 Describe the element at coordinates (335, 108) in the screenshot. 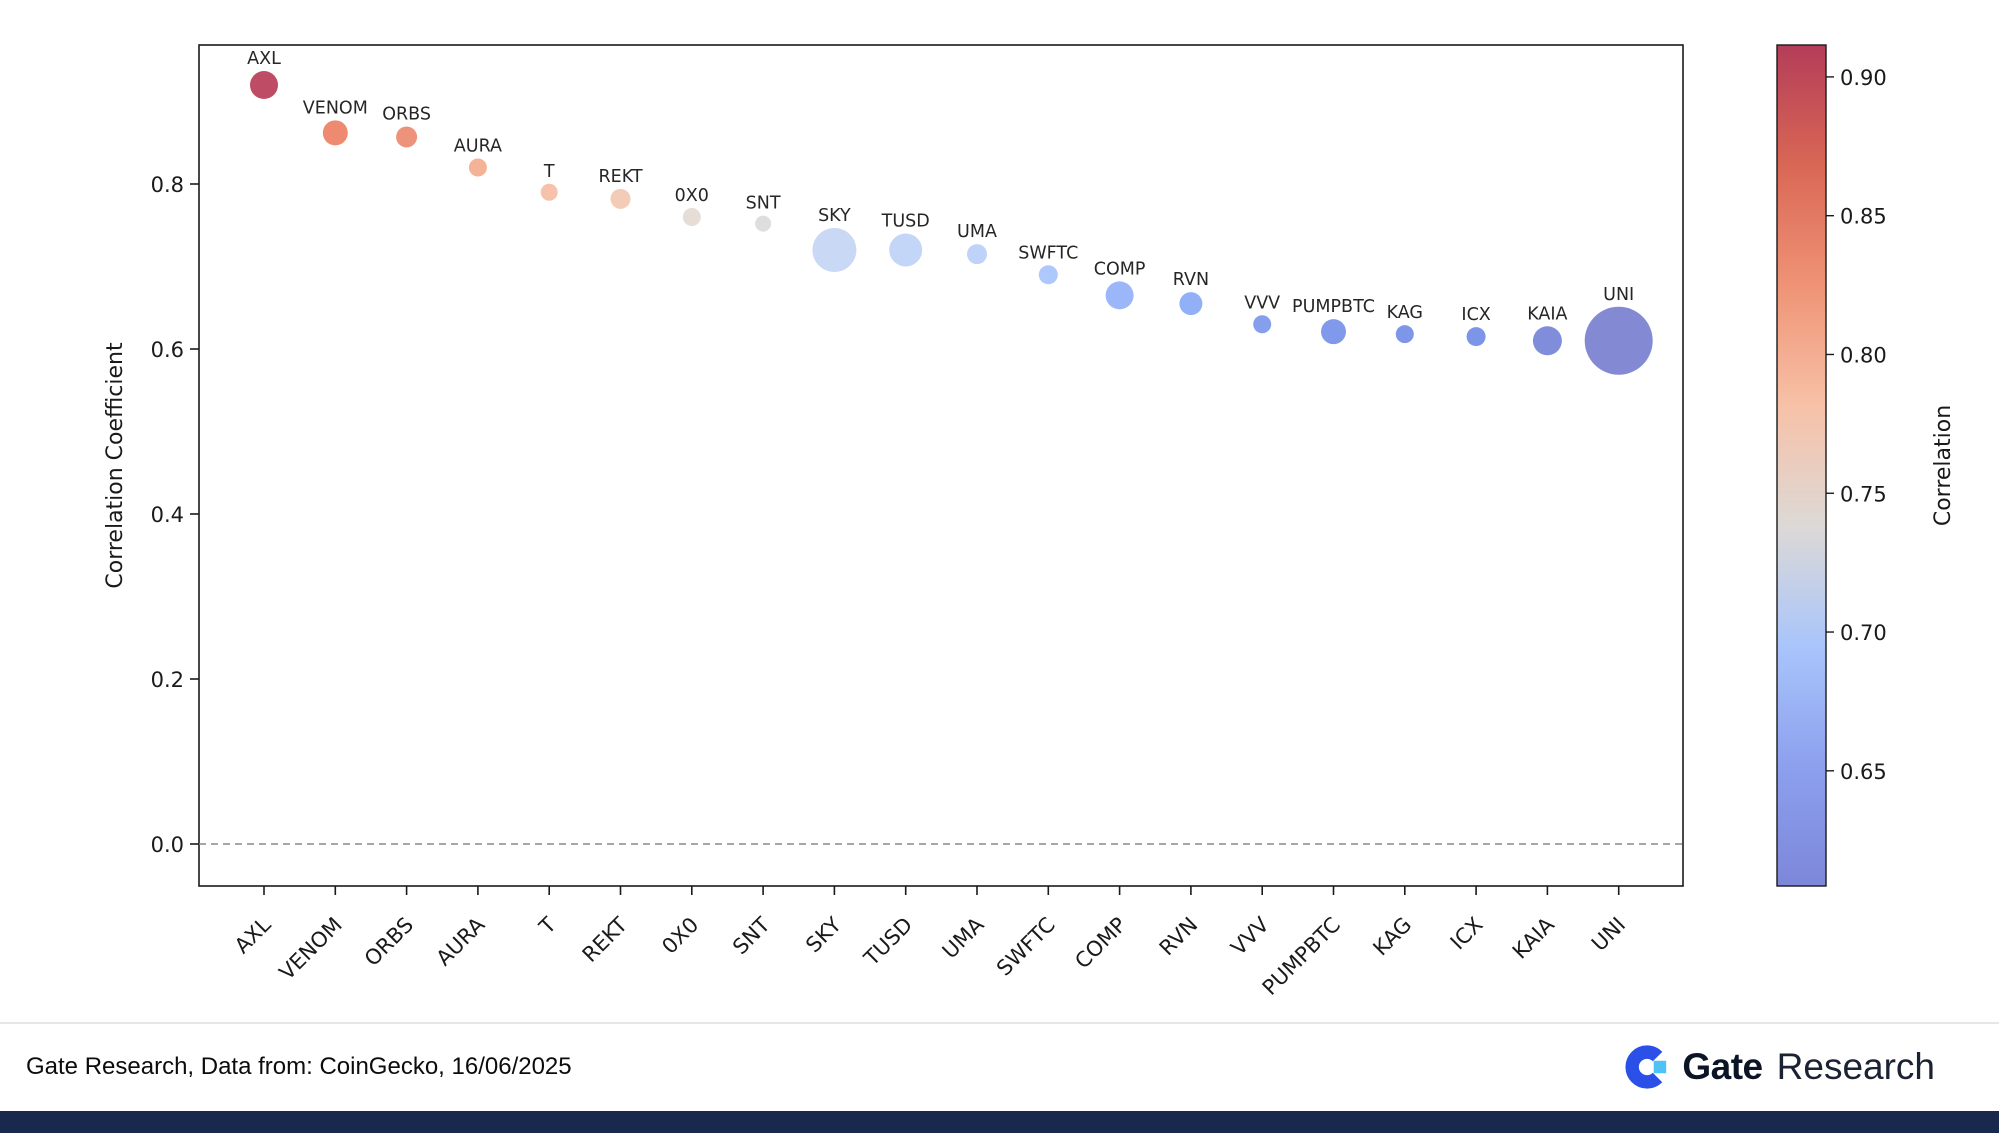

I see `bubble-label: VENOM` at that location.